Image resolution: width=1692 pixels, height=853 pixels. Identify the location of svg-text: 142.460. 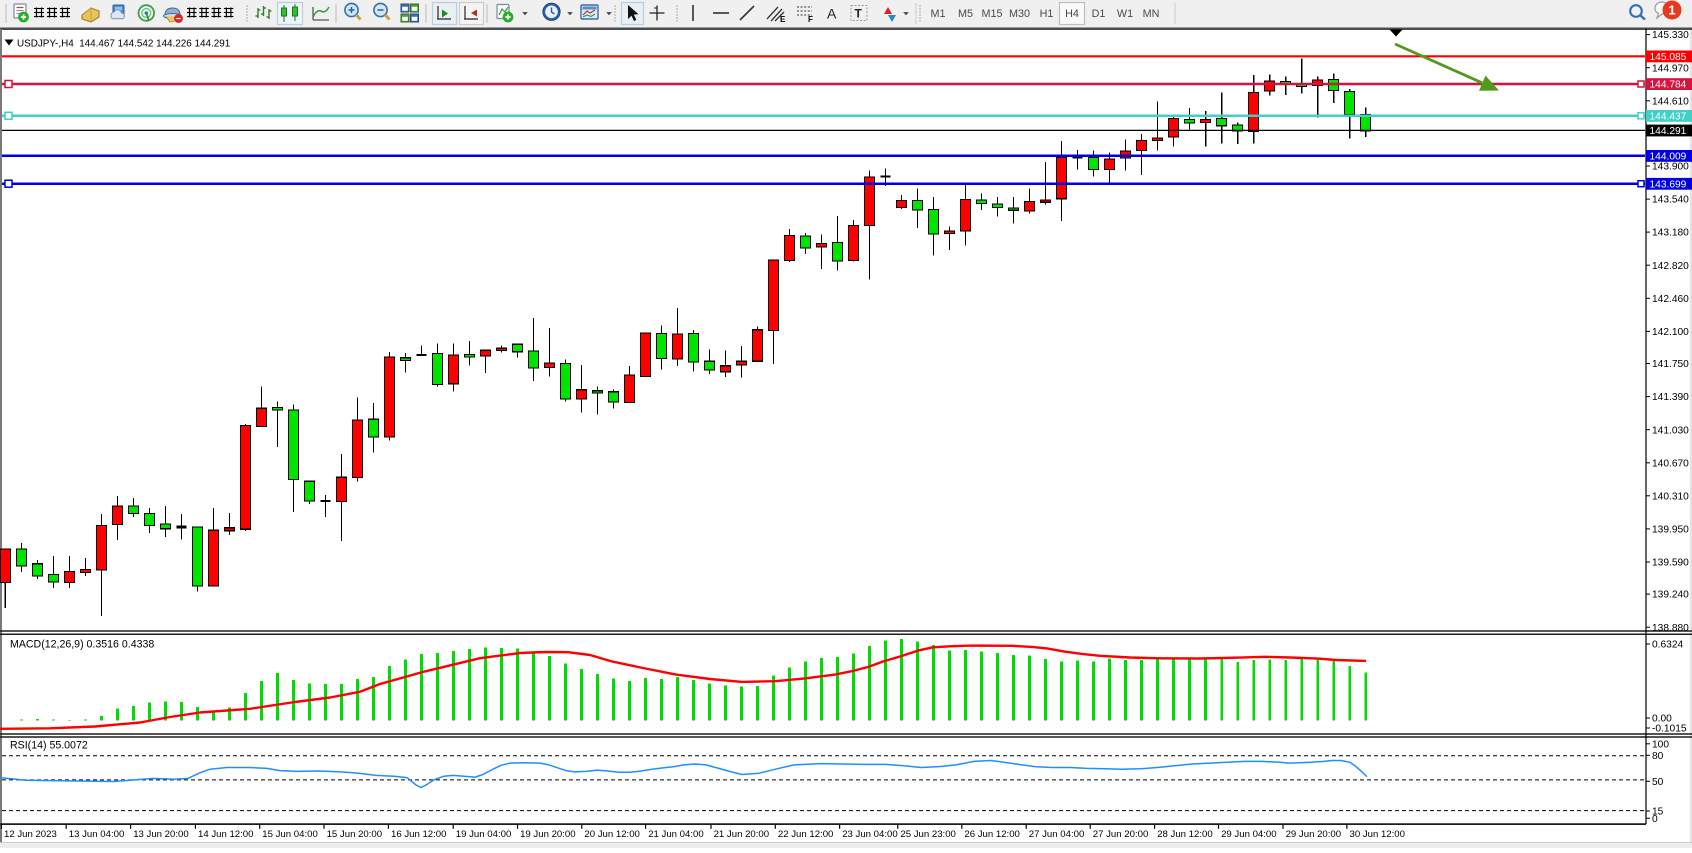
(1670, 299).